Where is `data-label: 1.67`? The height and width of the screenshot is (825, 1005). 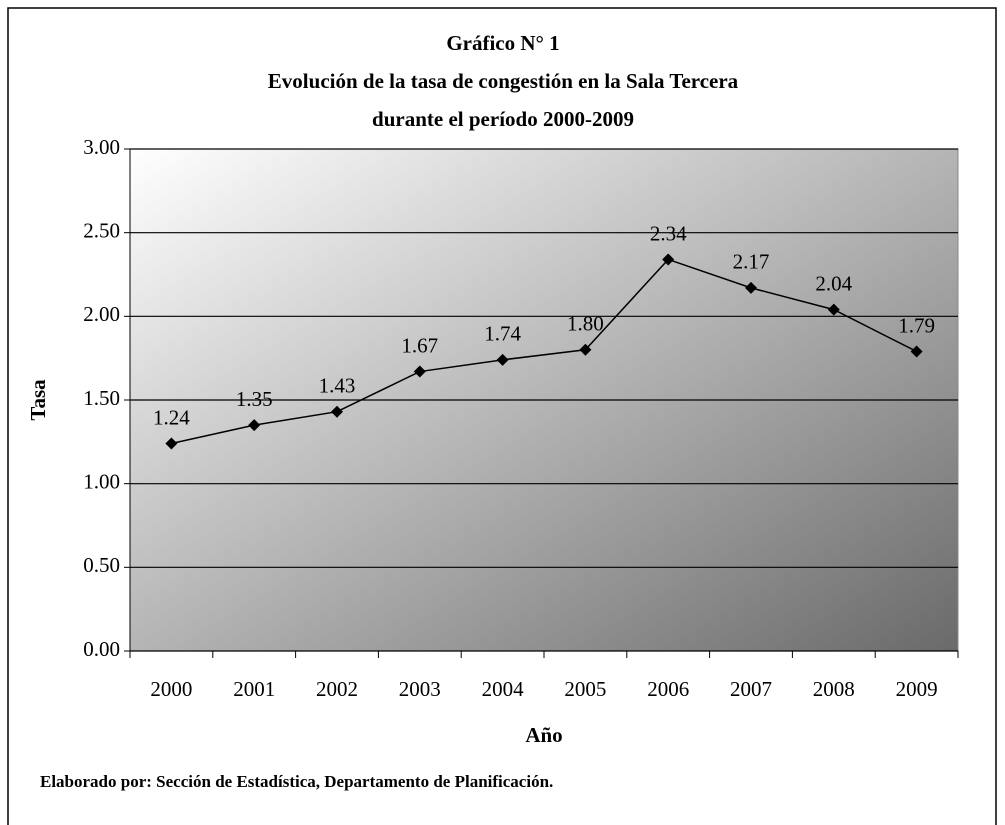 data-label: 1.67 is located at coordinates (419, 345).